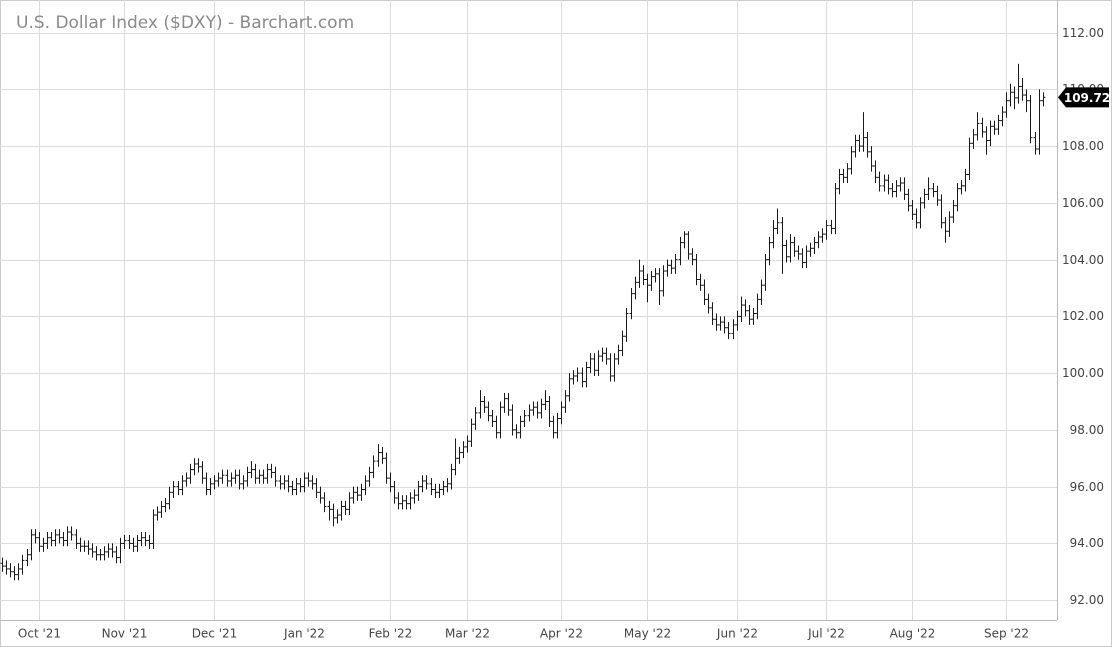  Describe the element at coordinates (1087, 98) in the screenshot. I see `last-price-label: 109.72` at that location.